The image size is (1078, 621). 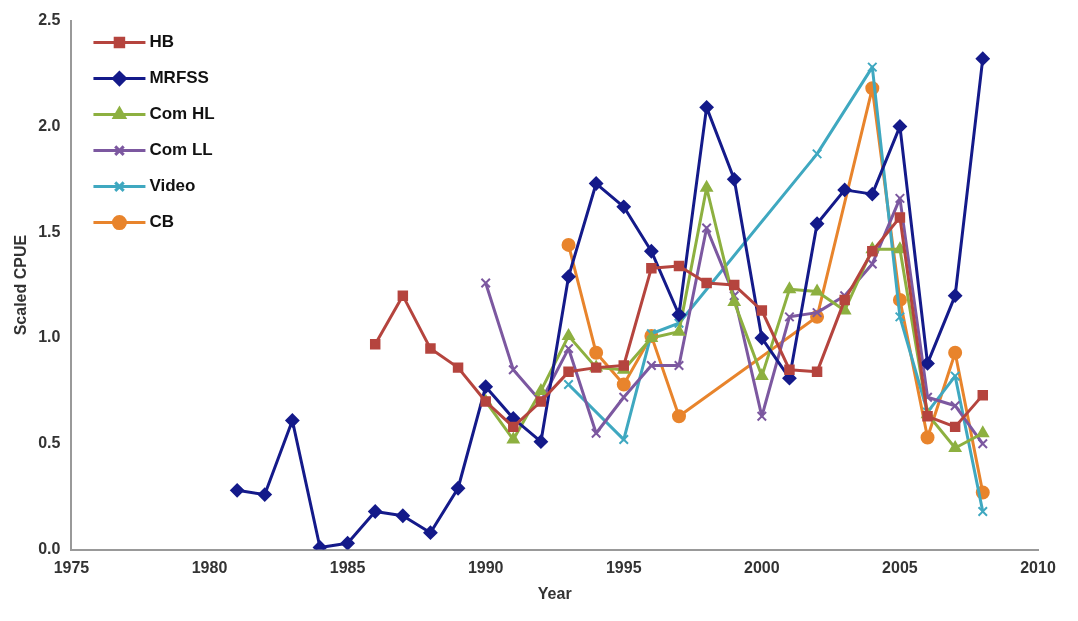 I want to click on legend-label: Video, so click(x=172, y=186).